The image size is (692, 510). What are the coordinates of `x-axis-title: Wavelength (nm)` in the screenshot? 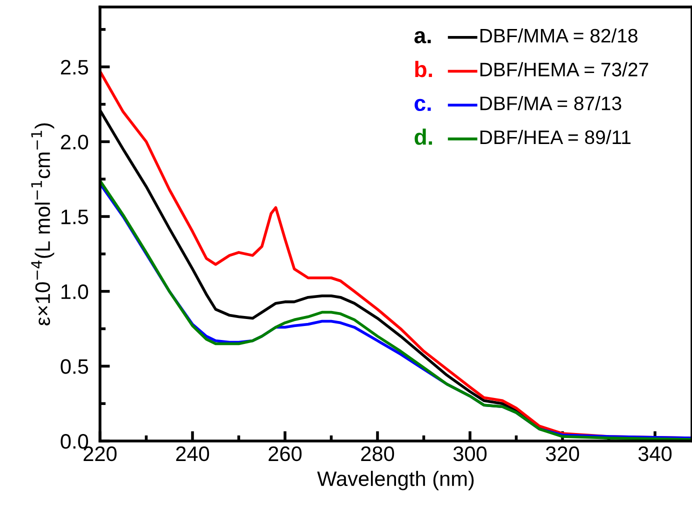 It's located at (395, 480).